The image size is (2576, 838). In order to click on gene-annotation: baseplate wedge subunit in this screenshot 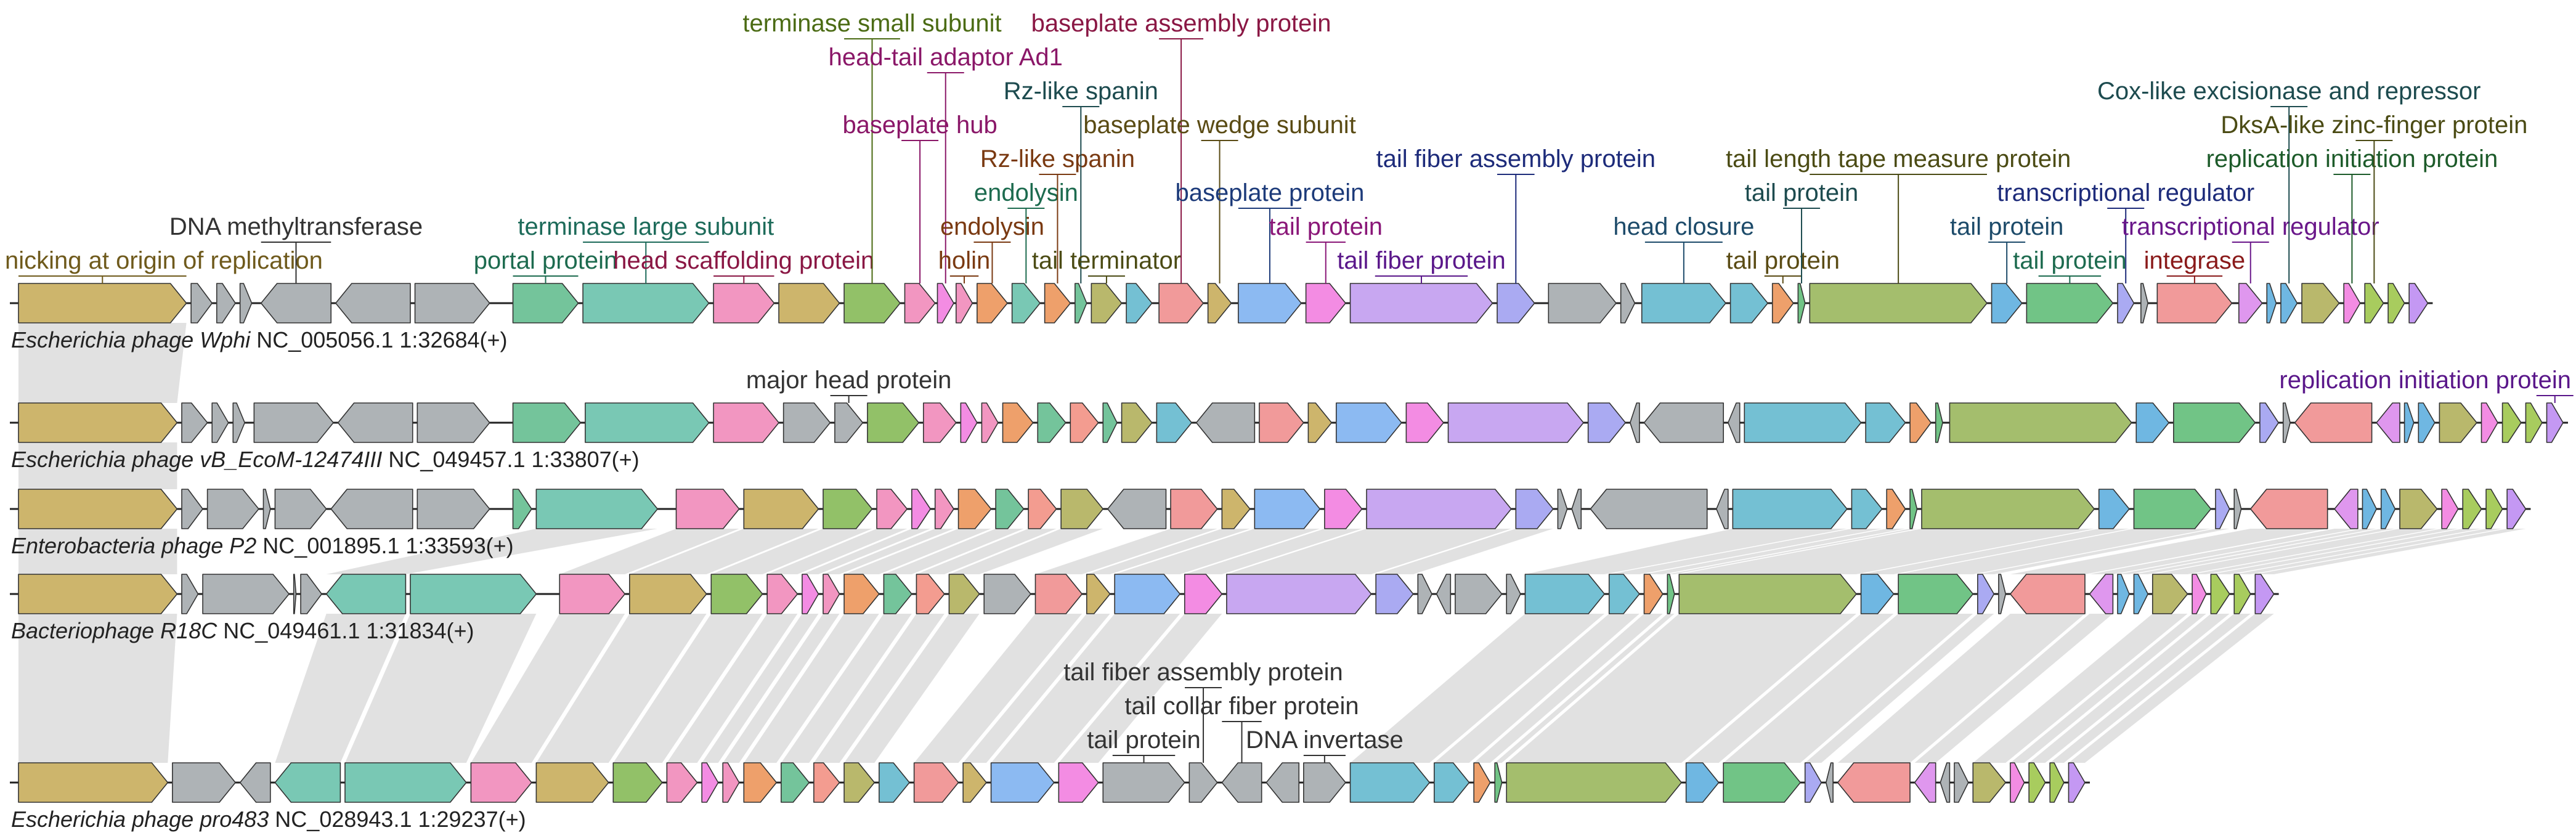, I will do `click(1219, 197)`.